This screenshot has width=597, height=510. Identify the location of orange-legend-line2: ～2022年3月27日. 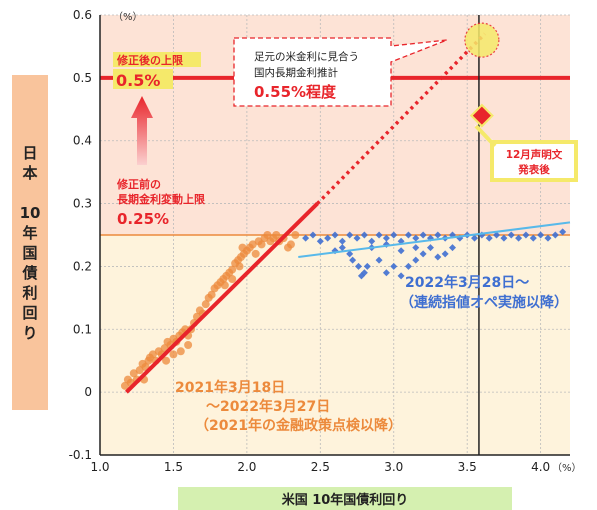
(268, 406).